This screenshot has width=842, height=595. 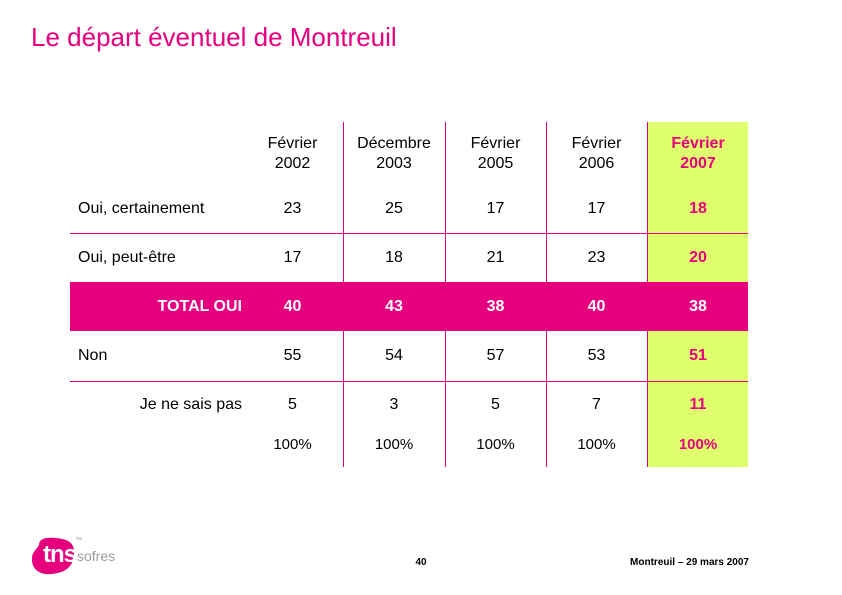 I want to click on column-header: Février 2006, so click(x=596, y=154).